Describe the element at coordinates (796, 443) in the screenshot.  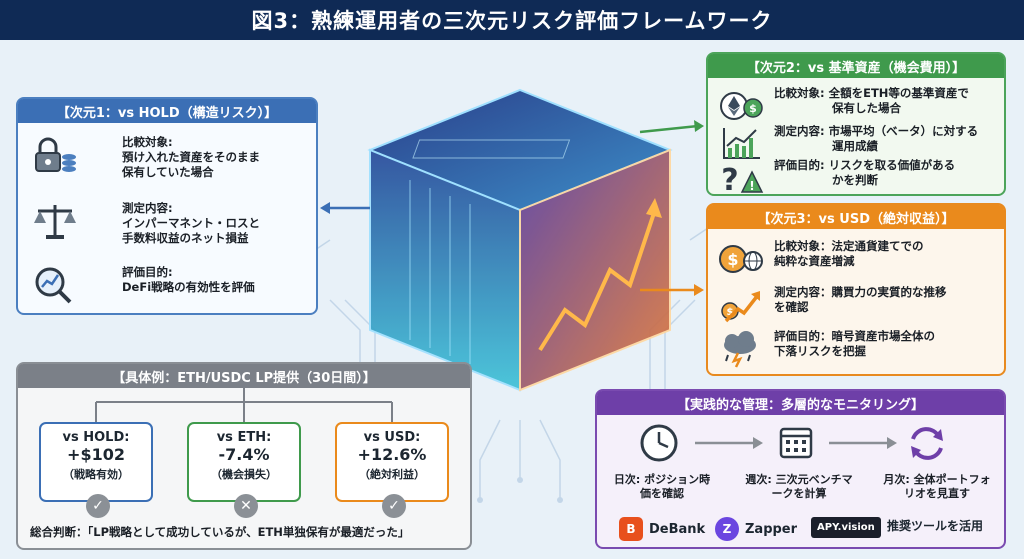
I see `calendar-icon` at that location.